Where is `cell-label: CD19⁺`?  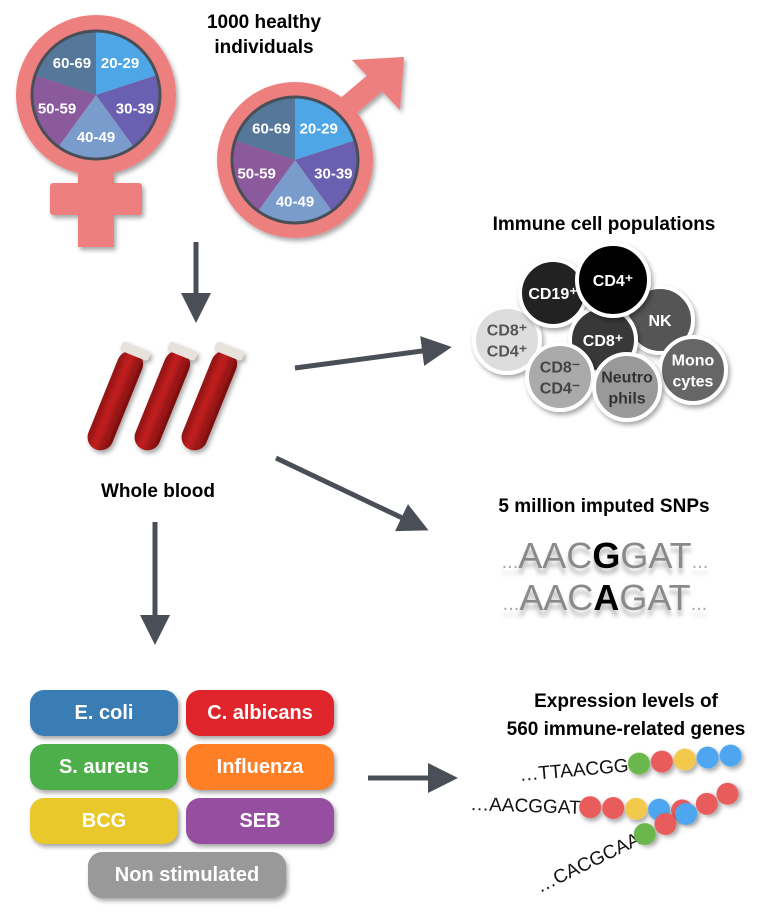 cell-label: CD19⁺ is located at coordinates (552, 294).